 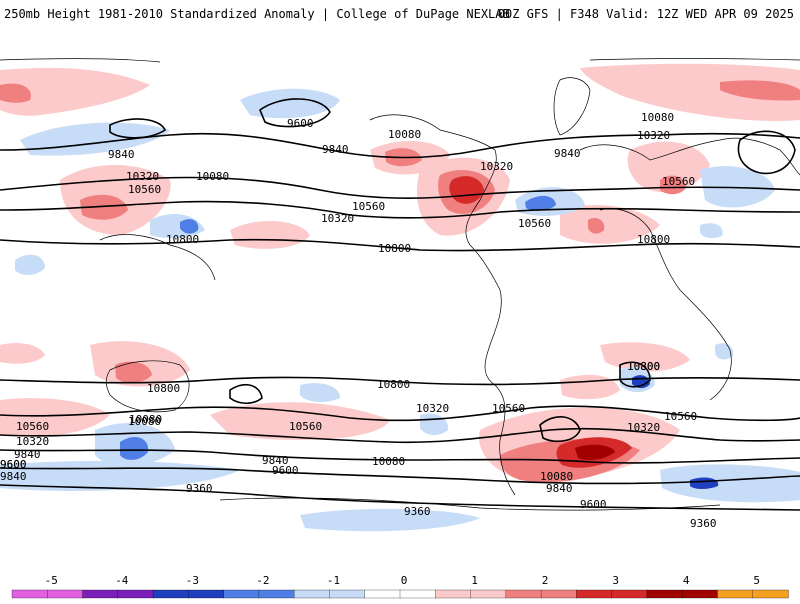 What do you see at coordinates (756, 580) in the screenshot?
I see `colorbar-tick-label: 5` at bounding box center [756, 580].